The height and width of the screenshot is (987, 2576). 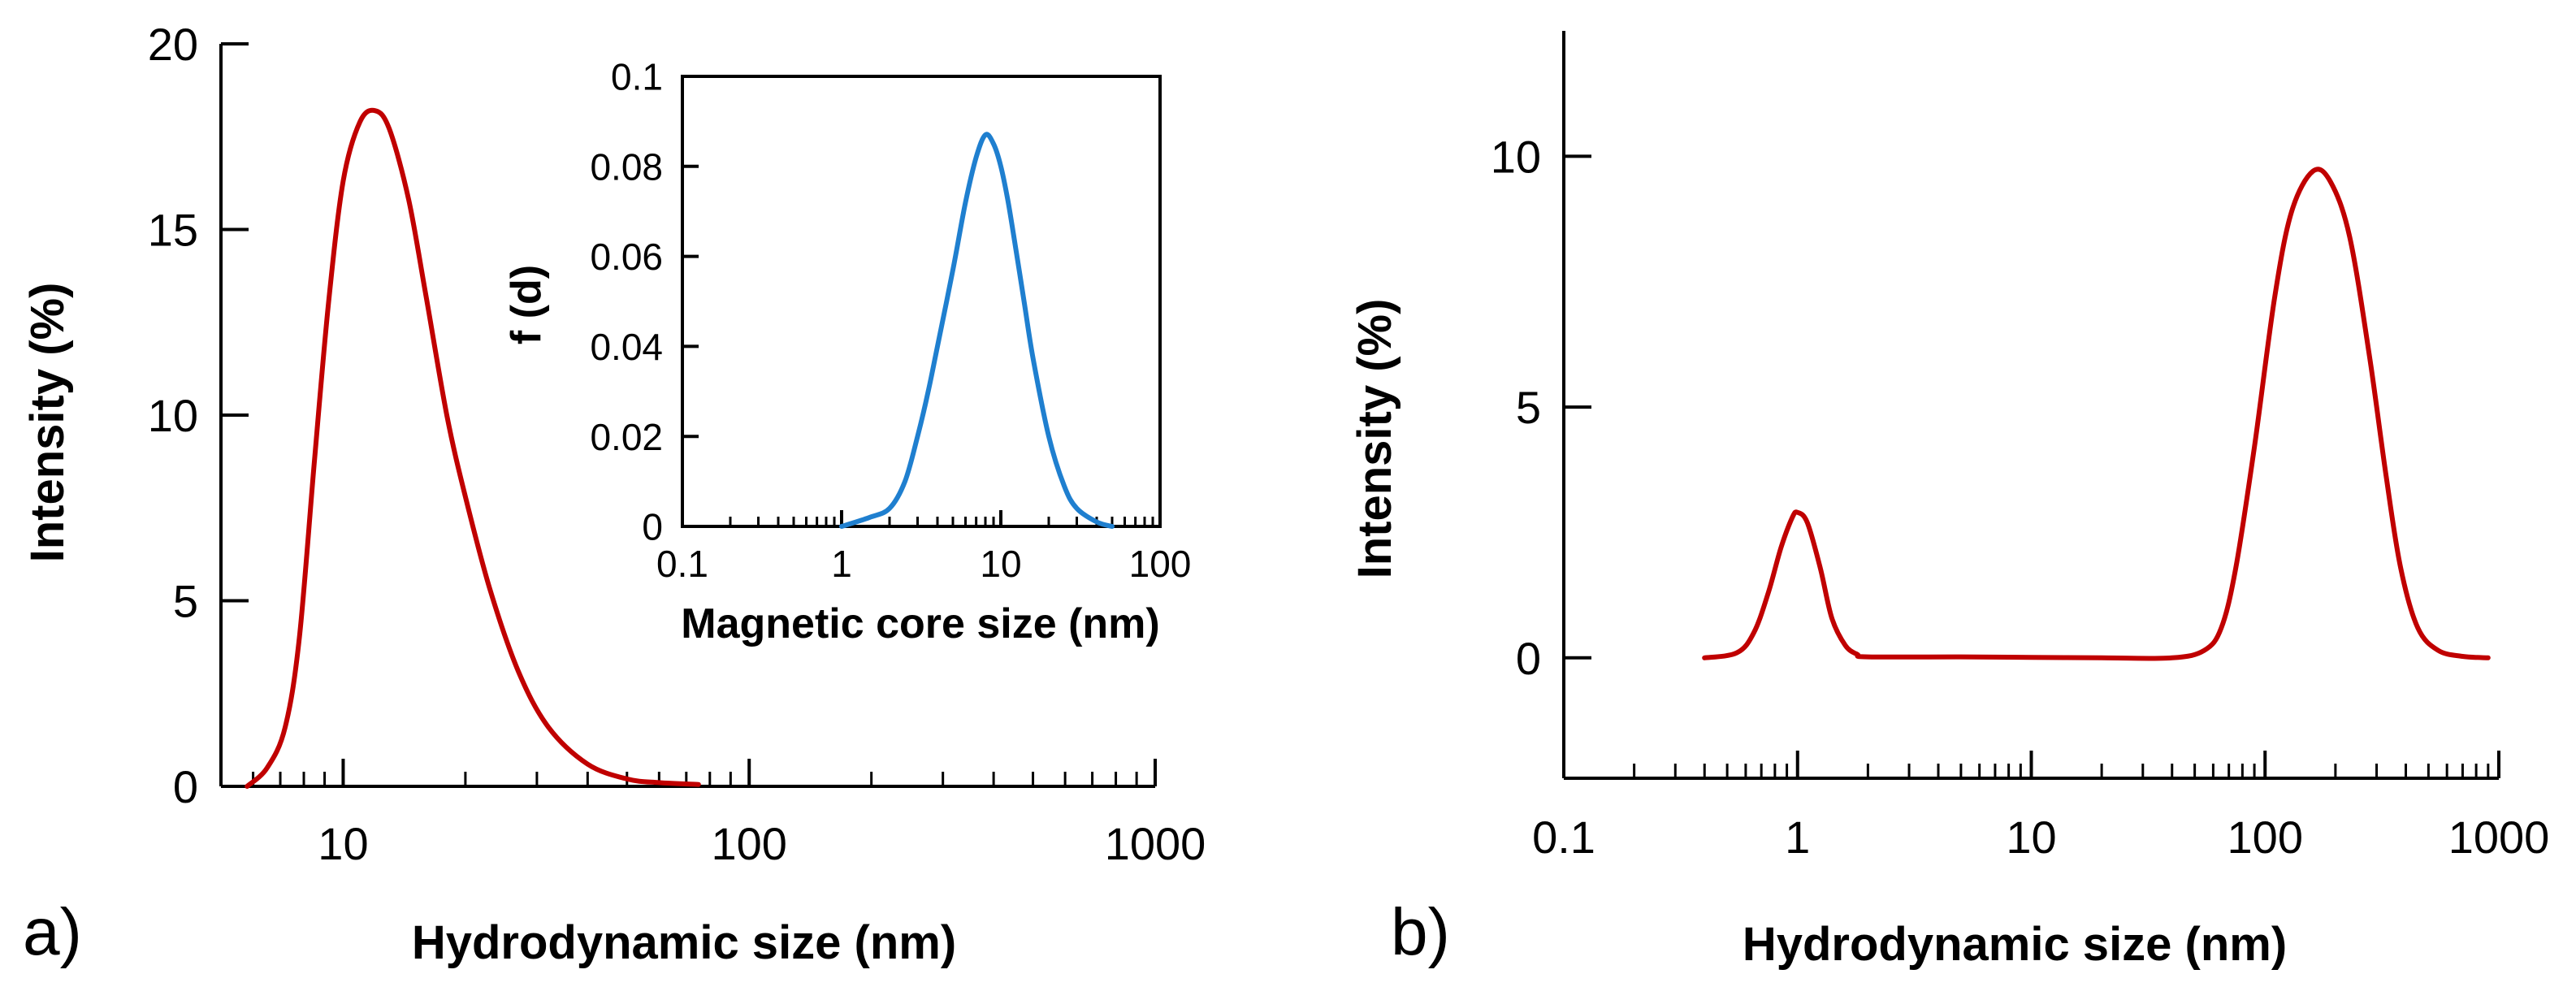 I want to click on panel-a-plot, so click(x=473, y=448).